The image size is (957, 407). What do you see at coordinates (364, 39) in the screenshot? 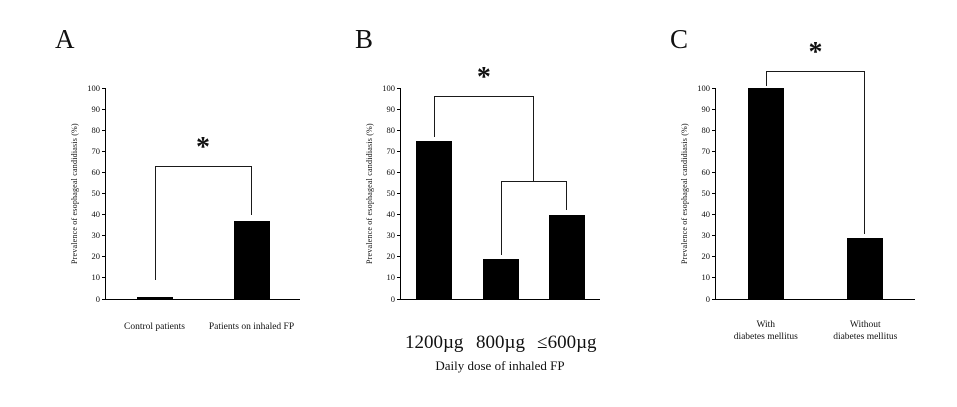
I see `panel-label-b: B` at bounding box center [364, 39].